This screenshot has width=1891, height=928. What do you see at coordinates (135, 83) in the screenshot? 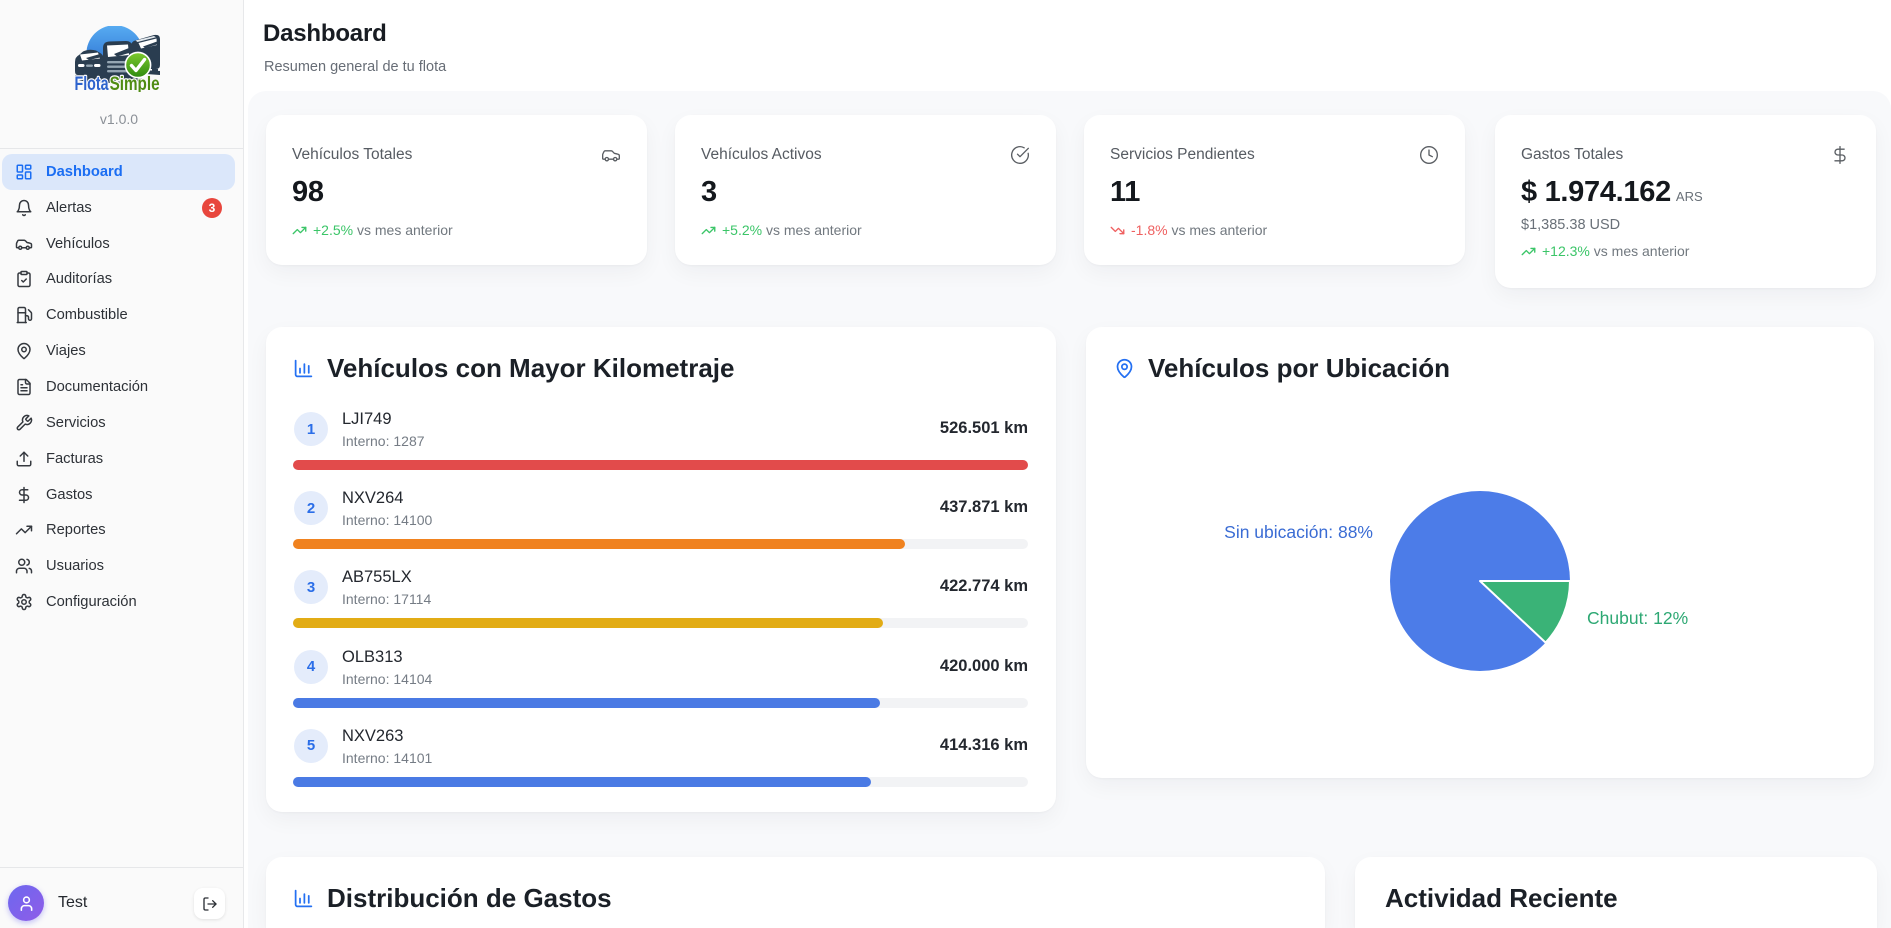
I see `svg-text: Simple` at bounding box center [135, 83].